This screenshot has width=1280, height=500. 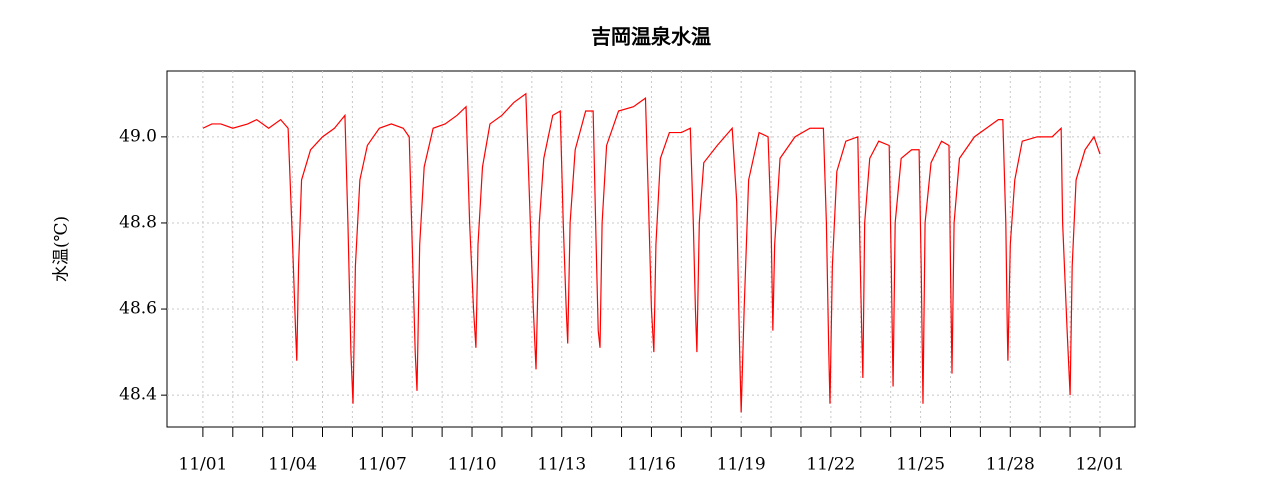 What do you see at coordinates (651, 465) in the screenshot?
I see `x-tick-label: 11/16` at bounding box center [651, 465].